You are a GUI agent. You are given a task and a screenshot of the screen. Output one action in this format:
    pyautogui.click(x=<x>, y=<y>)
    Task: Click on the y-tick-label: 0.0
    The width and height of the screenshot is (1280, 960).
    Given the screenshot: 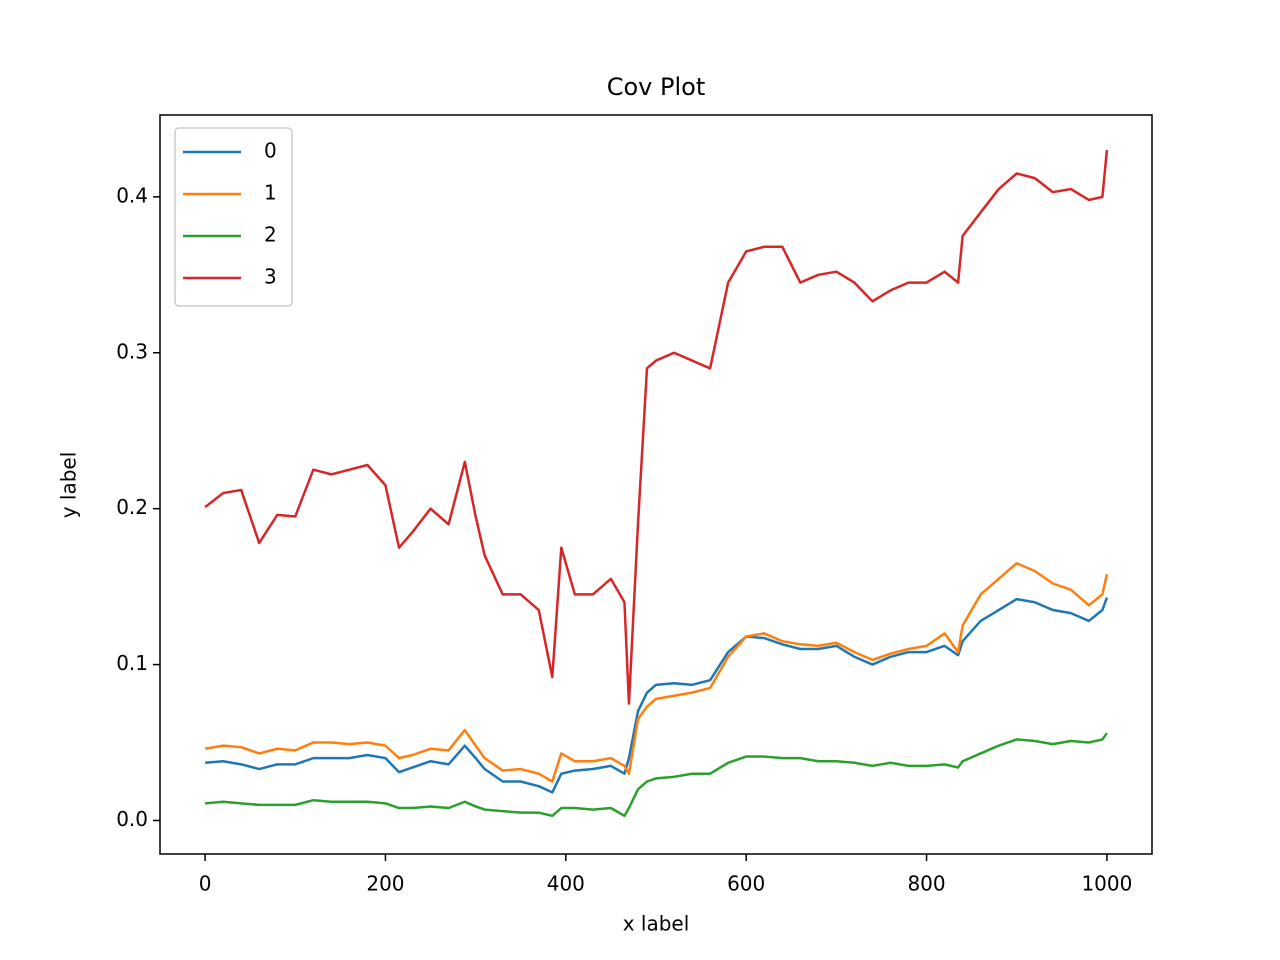 What is the action you would take?
    pyautogui.click(x=132, y=819)
    